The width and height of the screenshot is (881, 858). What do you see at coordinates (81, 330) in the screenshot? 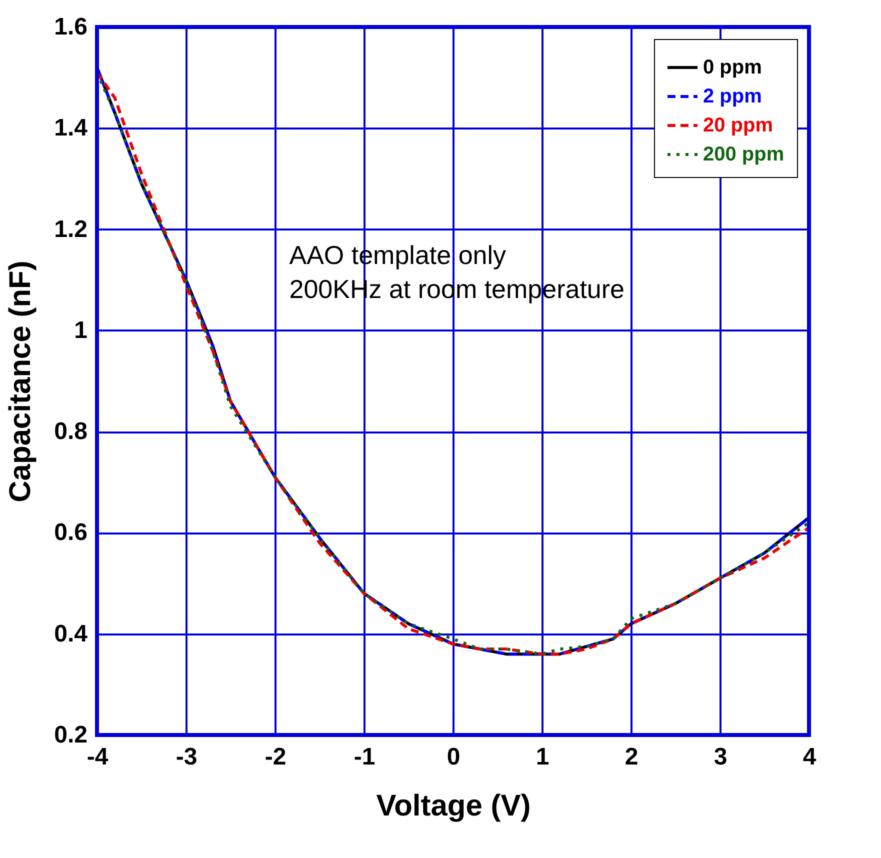
I see `y-tick-label: 1` at bounding box center [81, 330].